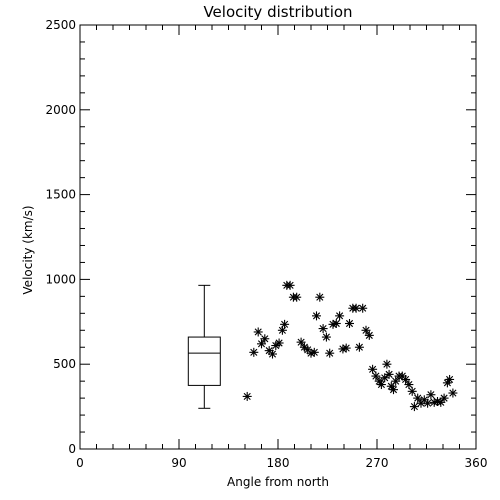  I want to click on y-tick-label: 500, so click(64, 364).